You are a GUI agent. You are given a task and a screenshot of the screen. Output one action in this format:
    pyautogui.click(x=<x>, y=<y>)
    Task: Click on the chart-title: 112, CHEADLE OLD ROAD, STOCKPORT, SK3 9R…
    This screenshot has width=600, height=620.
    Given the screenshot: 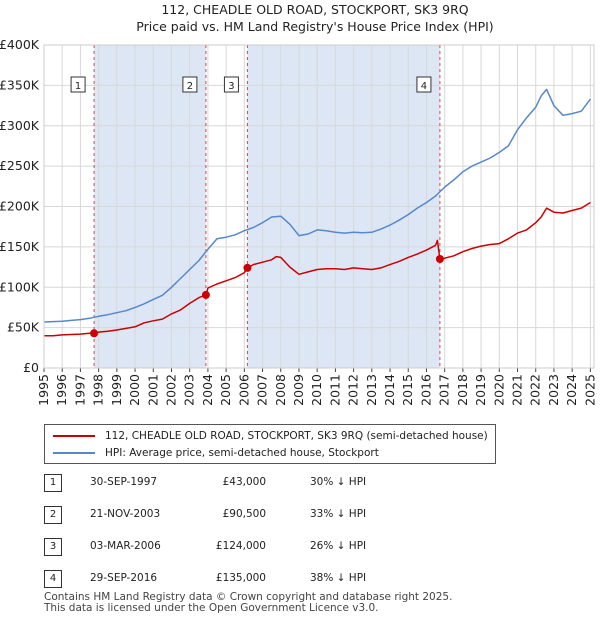 What is the action you would take?
    pyautogui.click(x=314, y=9)
    